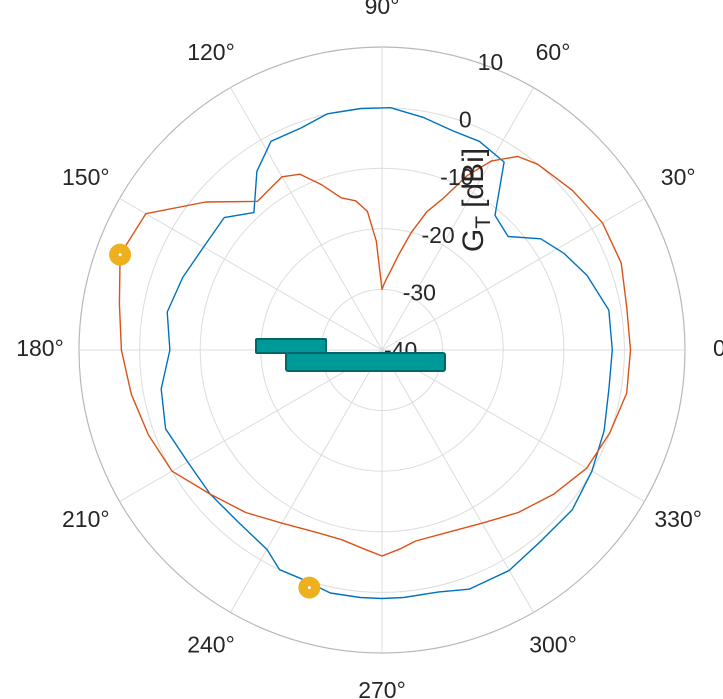  What do you see at coordinates (718, 348) in the screenshot?
I see `theta-tick-label: 0°` at bounding box center [718, 348].